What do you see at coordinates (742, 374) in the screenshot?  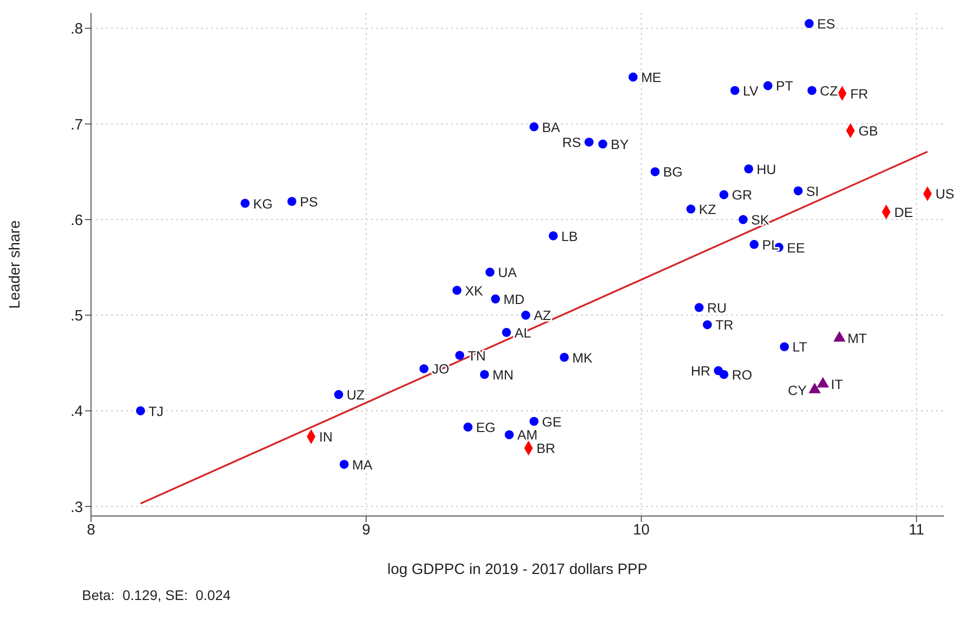 I see `annotation: RO` at bounding box center [742, 374].